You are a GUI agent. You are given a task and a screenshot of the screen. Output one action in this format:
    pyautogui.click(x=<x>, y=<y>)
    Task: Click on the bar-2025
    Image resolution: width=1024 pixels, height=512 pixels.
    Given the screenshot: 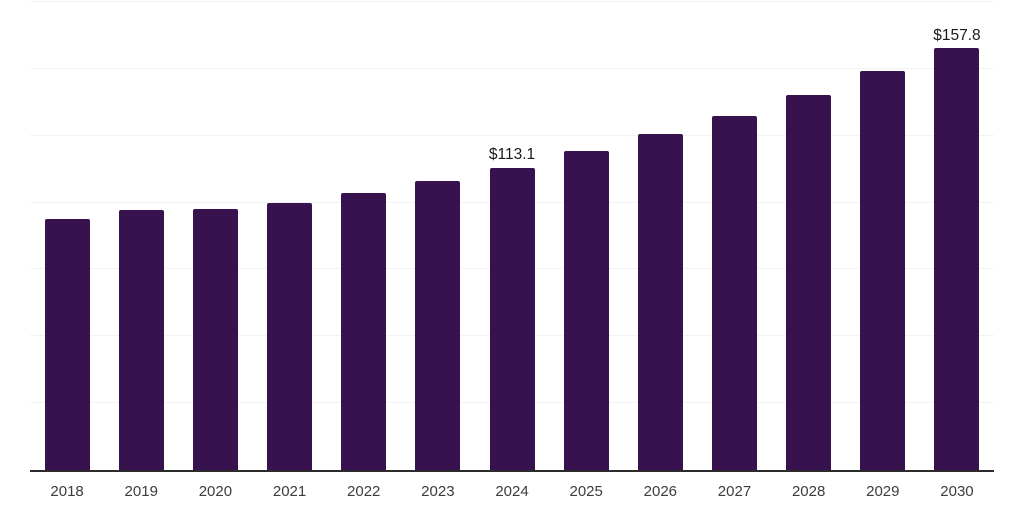 What is the action you would take?
    pyautogui.click(x=586, y=310)
    